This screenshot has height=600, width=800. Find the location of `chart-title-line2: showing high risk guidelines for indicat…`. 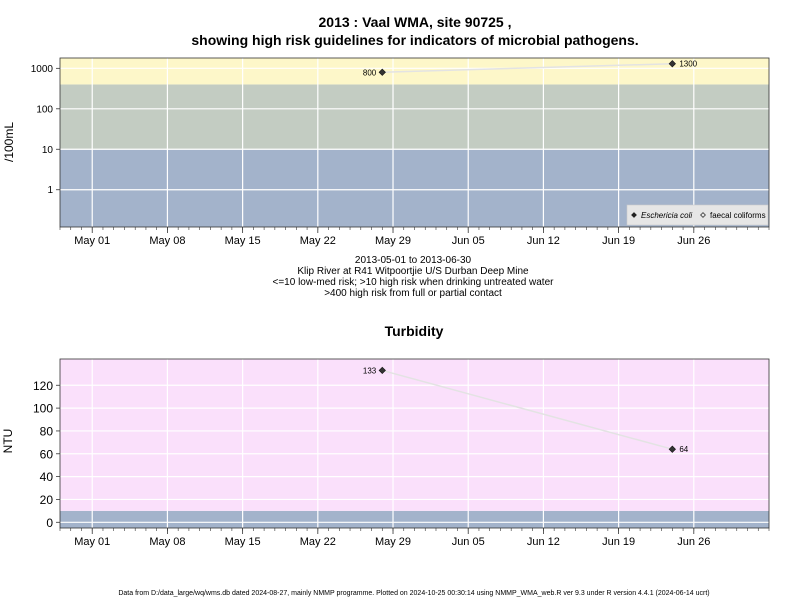

chart-title-line2: showing high risk guidelines for indicat… is located at coordinates (414, 40).